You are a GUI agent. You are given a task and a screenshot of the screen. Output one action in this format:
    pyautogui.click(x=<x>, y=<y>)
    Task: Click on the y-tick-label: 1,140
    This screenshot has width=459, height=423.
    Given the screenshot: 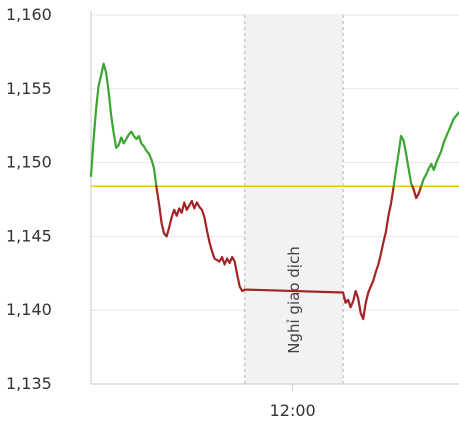 What is the action you would take?
    pyautogui.click(x=29, y=309)
    